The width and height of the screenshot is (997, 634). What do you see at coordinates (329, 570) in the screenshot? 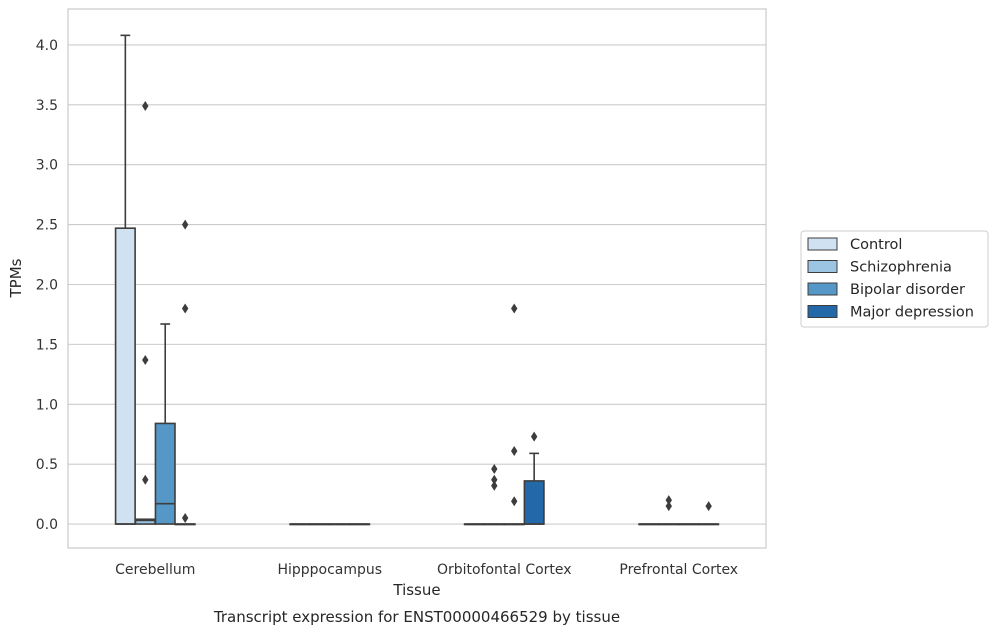
I see `x-tick-label: Hipppocampus` at bounding box center [329, 570].